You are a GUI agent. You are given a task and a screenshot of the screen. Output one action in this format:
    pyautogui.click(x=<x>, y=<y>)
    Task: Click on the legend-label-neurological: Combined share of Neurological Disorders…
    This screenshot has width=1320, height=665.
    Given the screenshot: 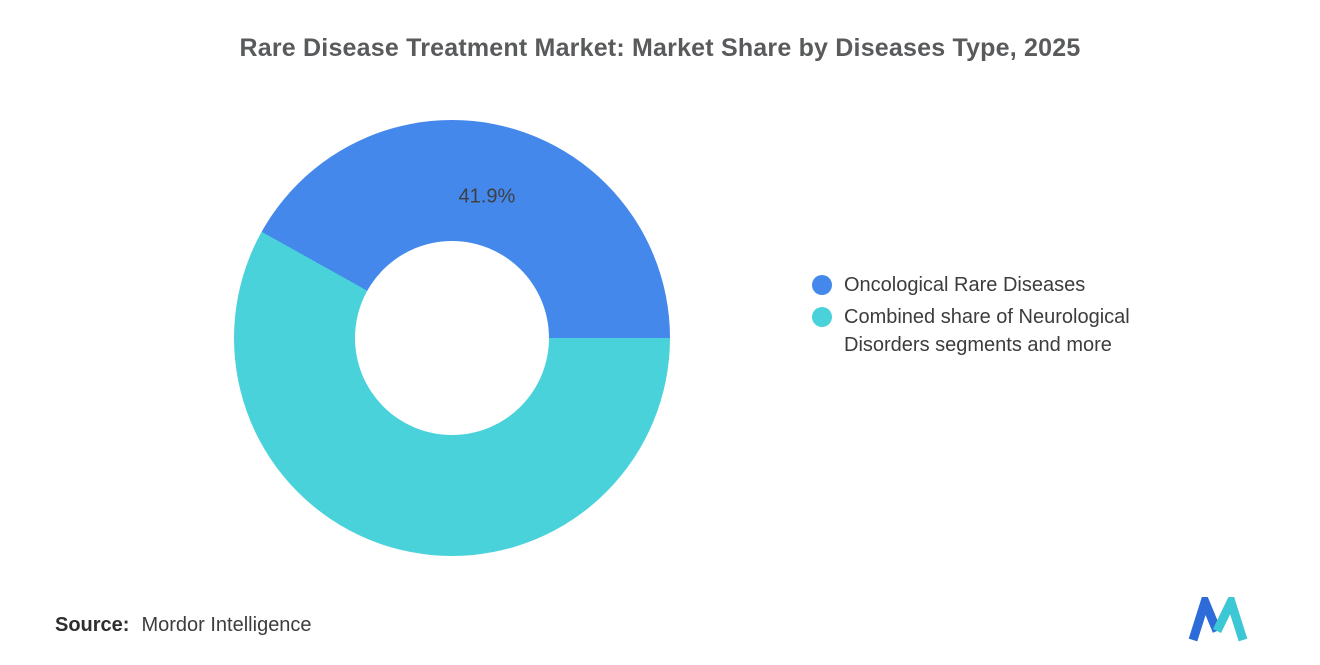 What is the action you would take?
    pyautogui.click(x=987, y=331)
    